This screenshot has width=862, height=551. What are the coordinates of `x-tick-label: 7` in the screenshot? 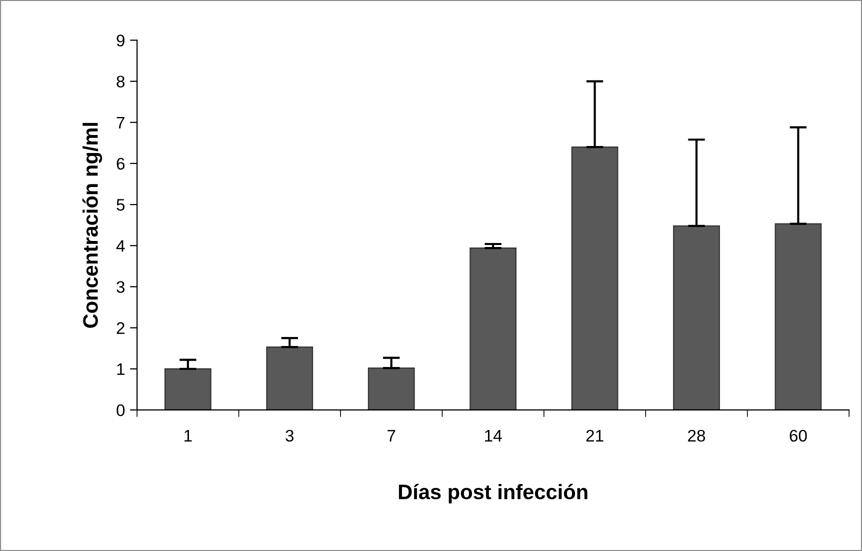 It's located at (392, 436).